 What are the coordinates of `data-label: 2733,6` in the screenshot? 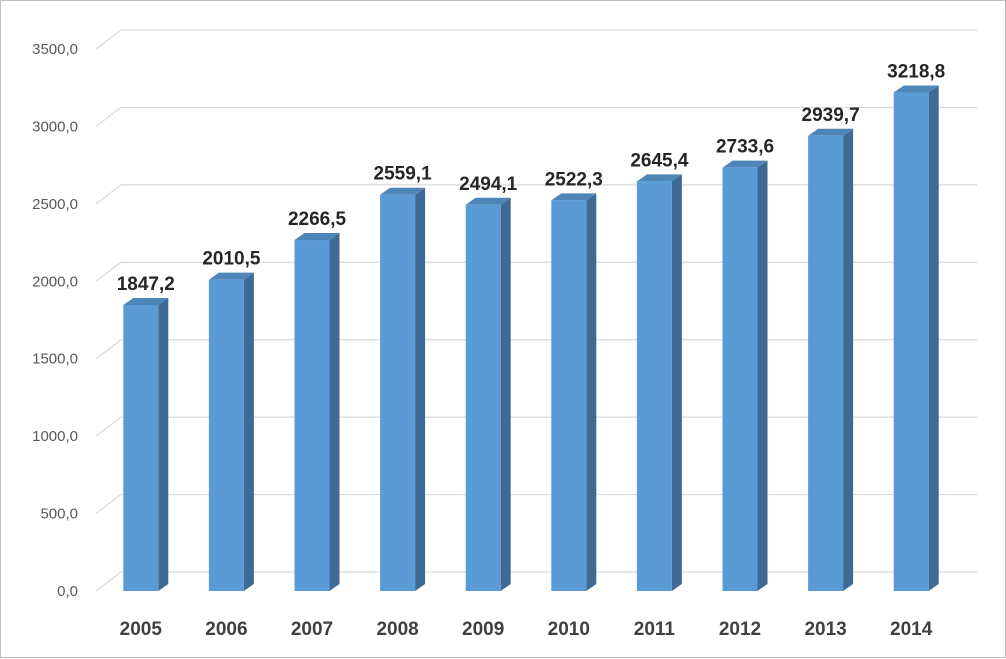 It's located at (745, 147).